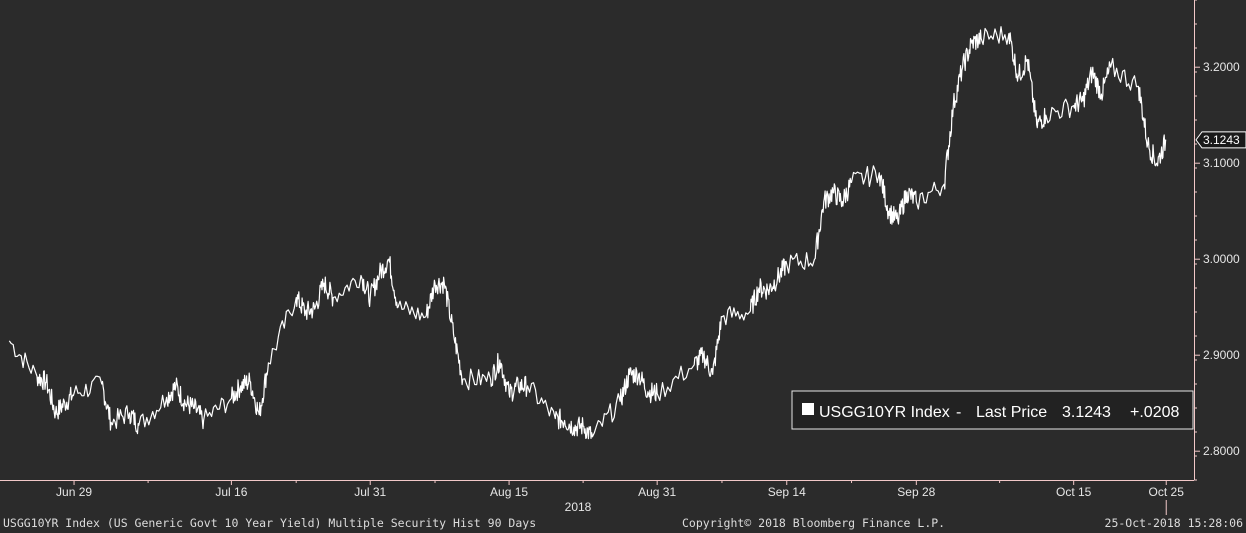  I want to click on x-tick-label: Aug 15, so click(509, 492).